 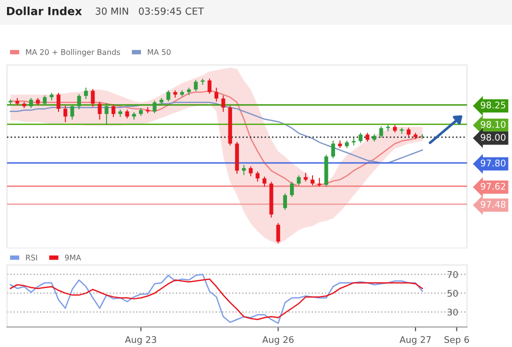 What do you see at coordinates (44, 11) in the screenshot?
I see `chart-title: Dollar Index` at bounding box center [44, 11].